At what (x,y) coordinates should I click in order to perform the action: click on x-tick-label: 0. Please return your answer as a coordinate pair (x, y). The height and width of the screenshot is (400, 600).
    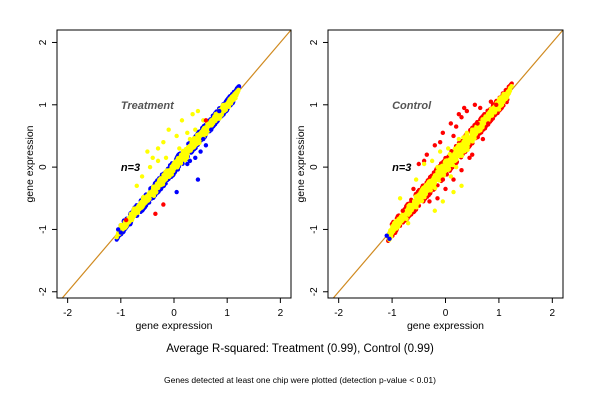
    Looking at the image, I should click on (174, 313).